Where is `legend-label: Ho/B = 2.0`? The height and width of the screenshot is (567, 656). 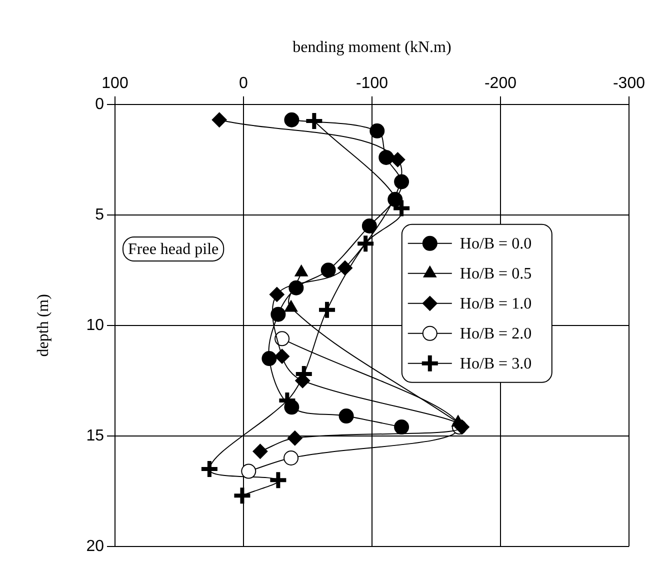 legend-label: Ho/B = 2.0 is located at coordinates (496, 334).